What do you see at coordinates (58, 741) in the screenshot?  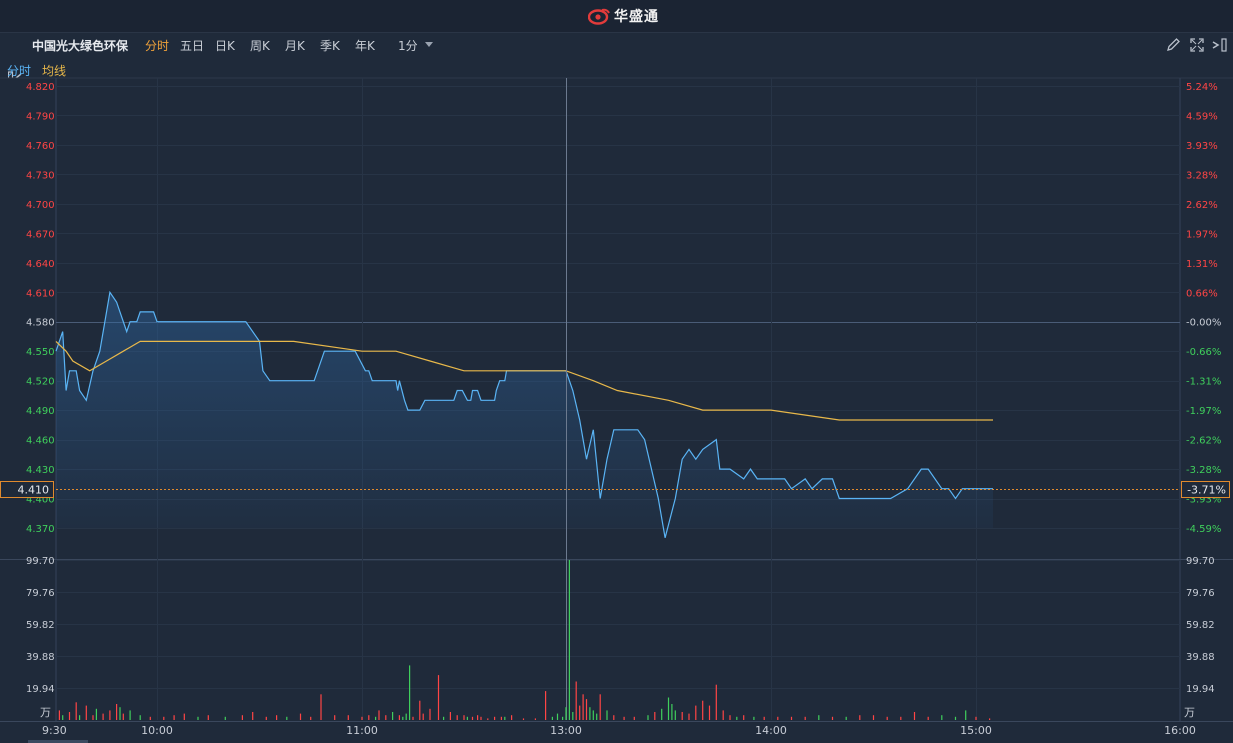 I see `time-scrollbar` at bounding box center [58, 741].